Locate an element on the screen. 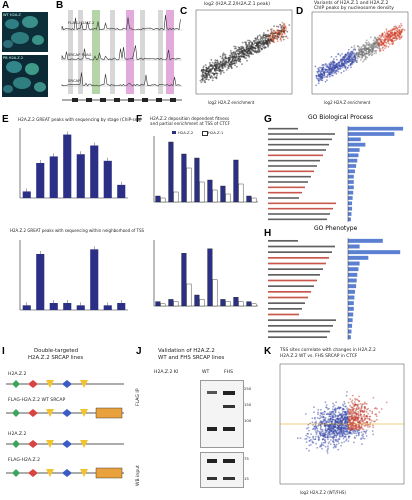  bar-chart-bottom is located at coordinates (205, 273).